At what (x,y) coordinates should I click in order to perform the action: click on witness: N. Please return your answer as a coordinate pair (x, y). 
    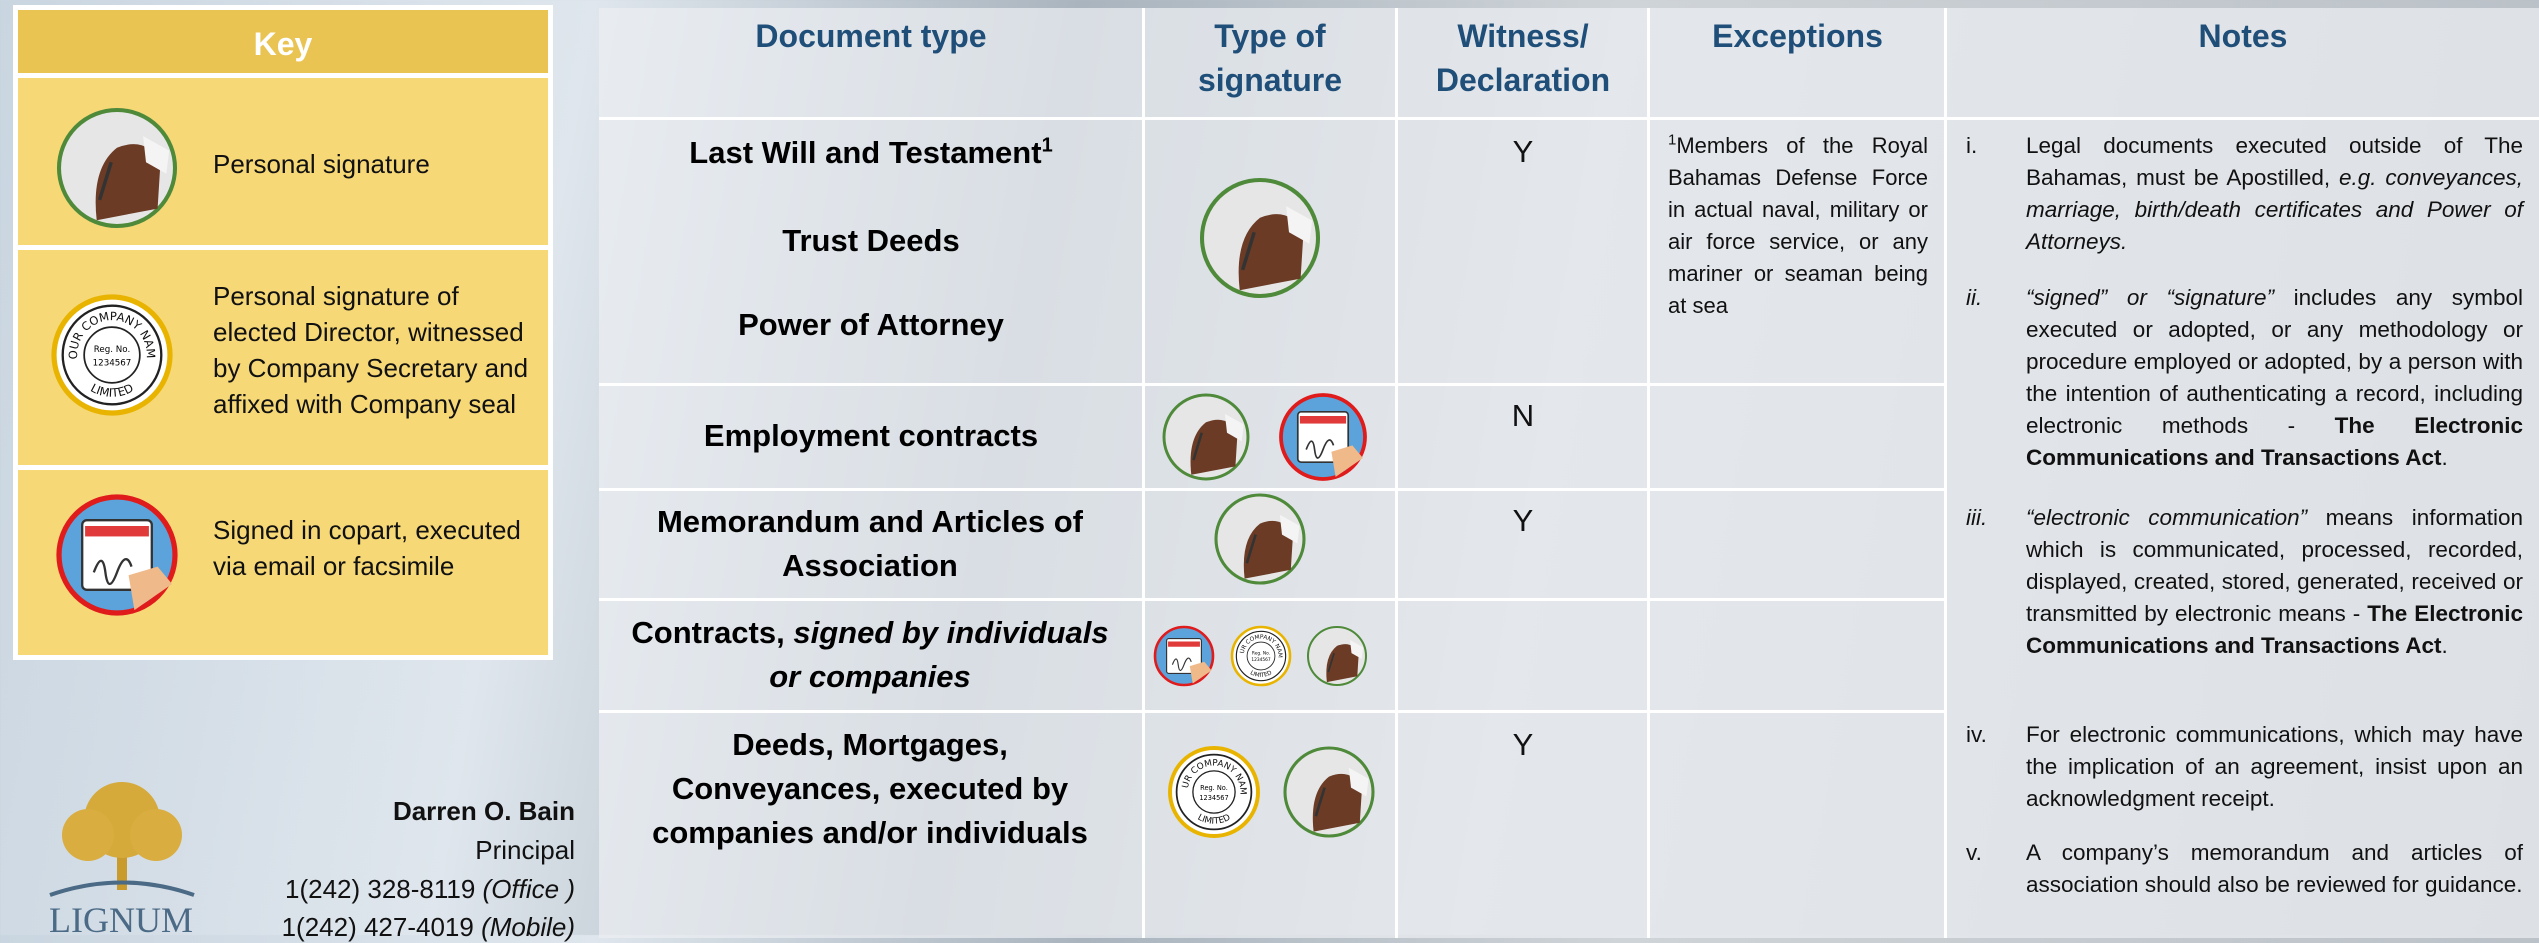
    Looking at the image, I should click on (1523, 415).